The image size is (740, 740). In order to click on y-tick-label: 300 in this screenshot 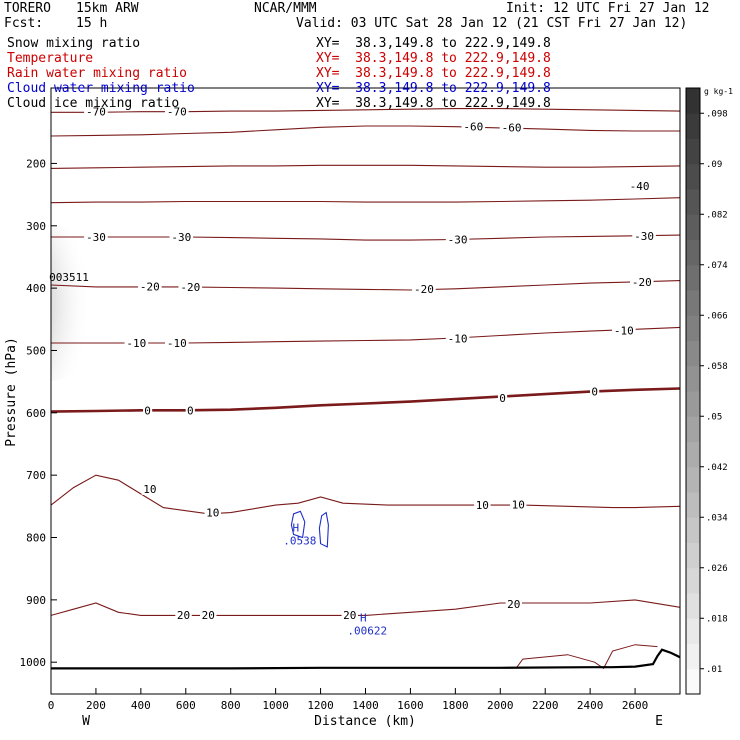, I will do `click(36, 226)`.